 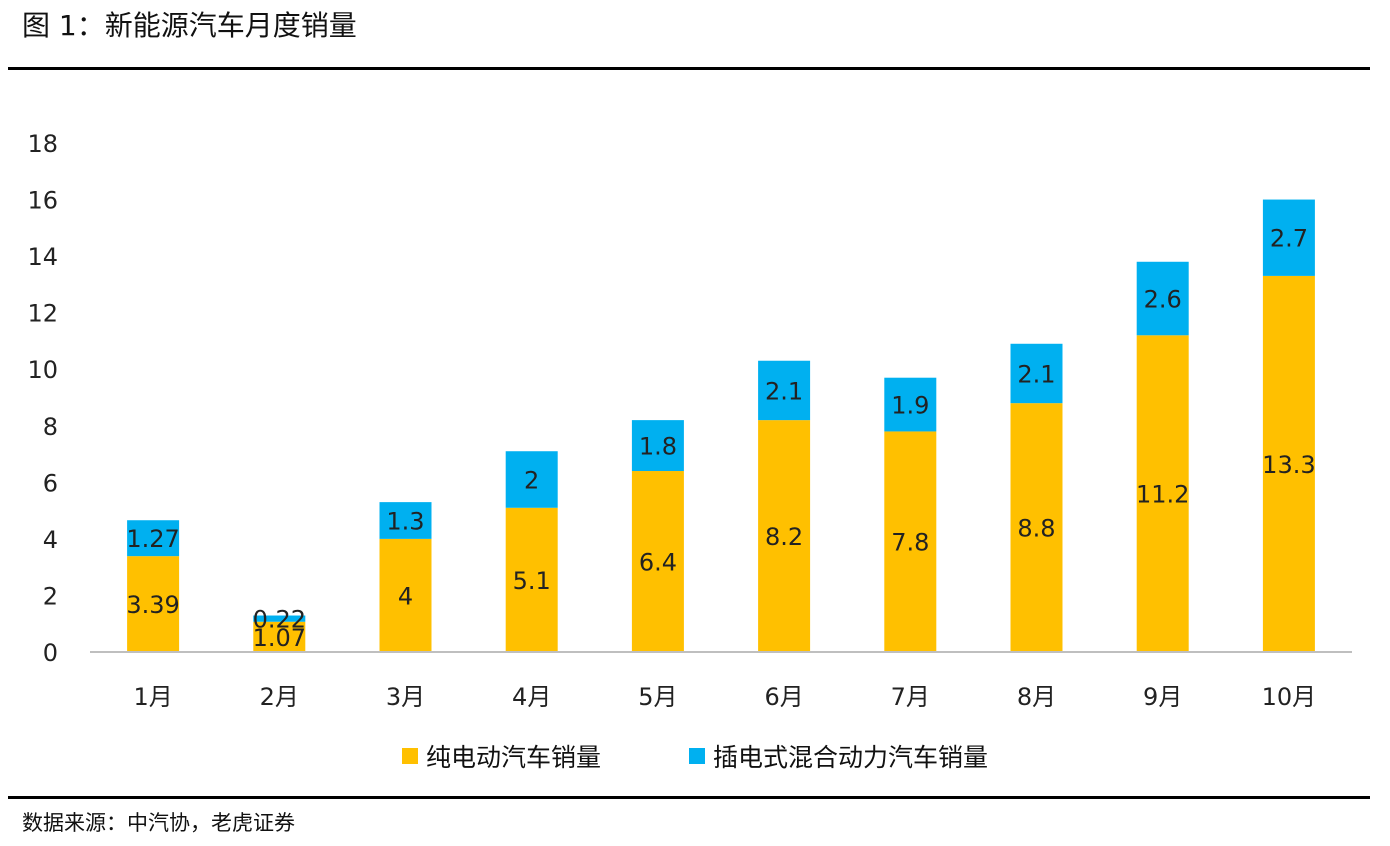 What do you see at coordinates (189, 25) in the screenshot?
I see `chart-title: 图 1：新能源汽车月度销量` at bounding box center [189, 25].